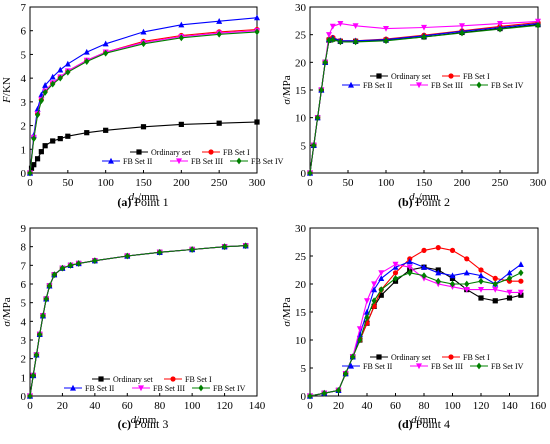  Describe the element at coordinates (396, 406) in the screenshot. I see `x-tick-label: 60` at that location.